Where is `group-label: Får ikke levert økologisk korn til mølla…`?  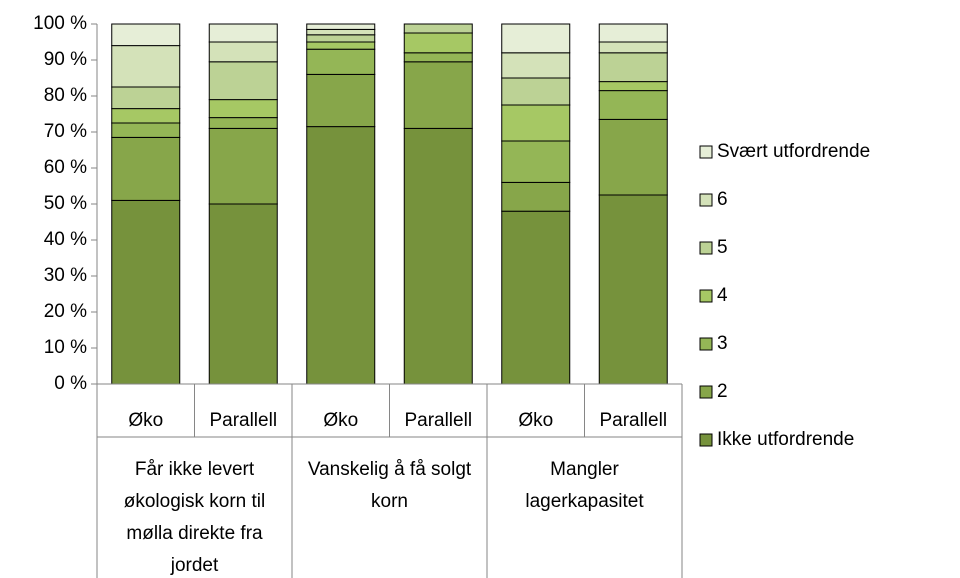
group-label: Får ikke levert økologisk korn til mølla… is located at coordinates (194, 517).